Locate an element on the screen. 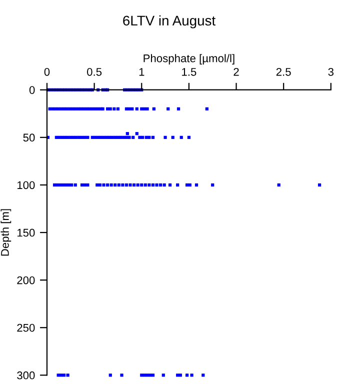  chart-title: 6LTV in August is located at coordinates (169, 21).